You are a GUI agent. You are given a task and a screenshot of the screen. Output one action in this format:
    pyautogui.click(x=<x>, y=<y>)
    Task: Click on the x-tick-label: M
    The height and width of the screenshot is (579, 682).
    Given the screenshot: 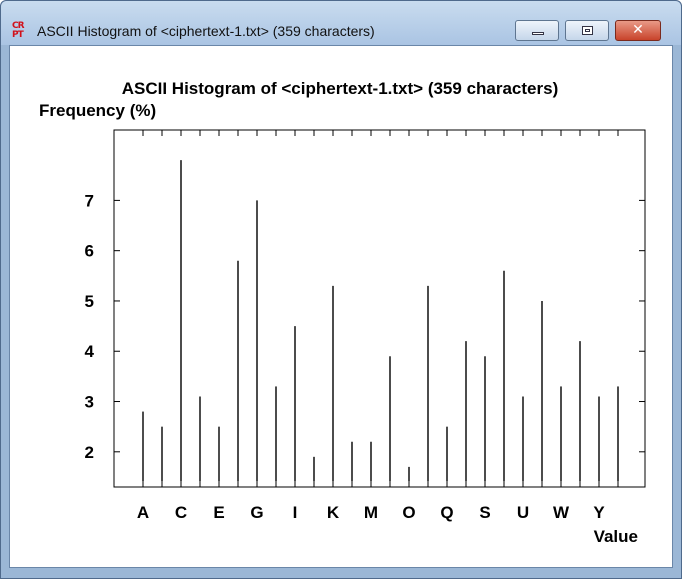 What is the action you would take?
    pyautogui.click(x=371, y=512)
    